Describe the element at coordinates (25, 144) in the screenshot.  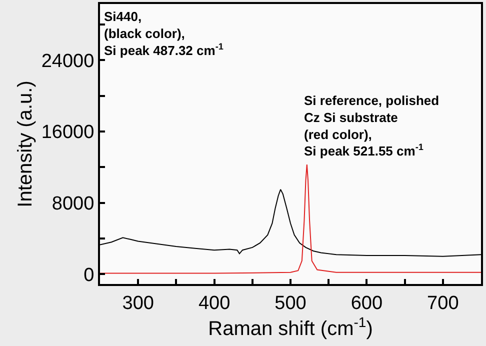
I see `y-axis-title: Intensity (a.u.)` at that location.